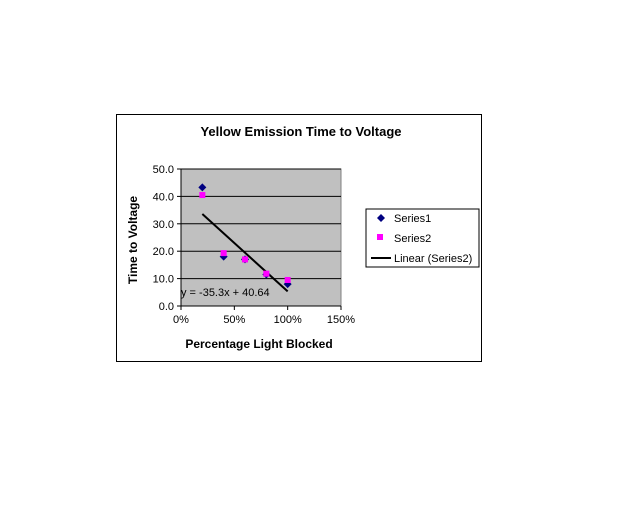 The image size is (640, 512). I want to click on y-tick-label: 30.0, so click(163, 225).